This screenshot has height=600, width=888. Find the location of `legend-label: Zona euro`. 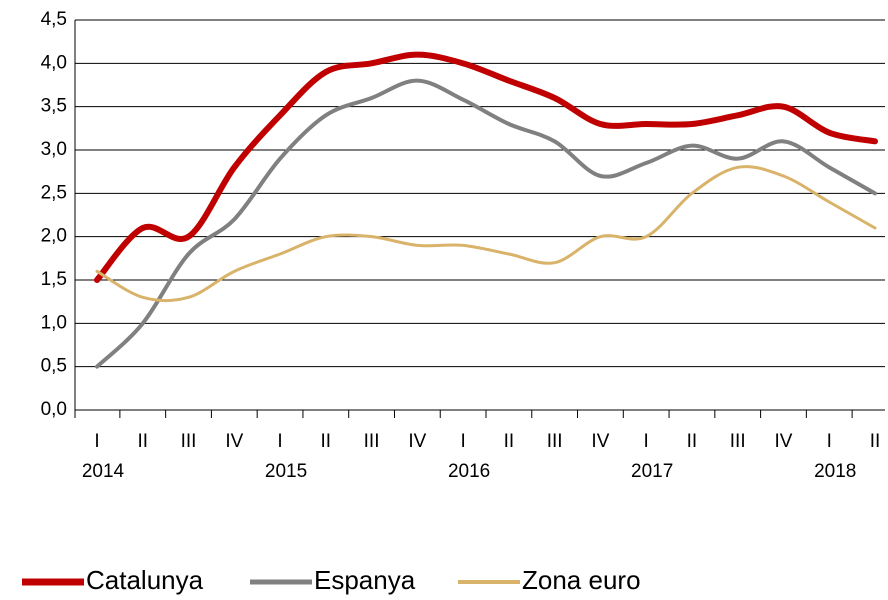

legend-label: Zona euro is located at coordinates (581, 580).